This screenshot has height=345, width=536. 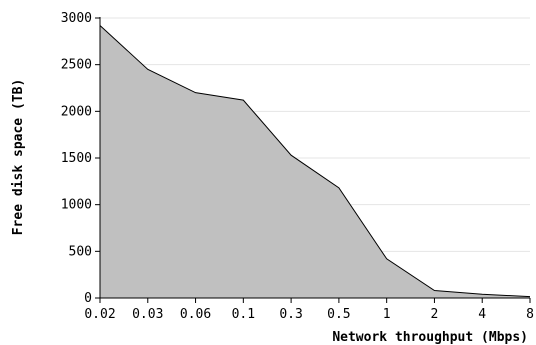 I want to click on x-axis-title: Network throughput (Mbps), so click(x=430, y=337).